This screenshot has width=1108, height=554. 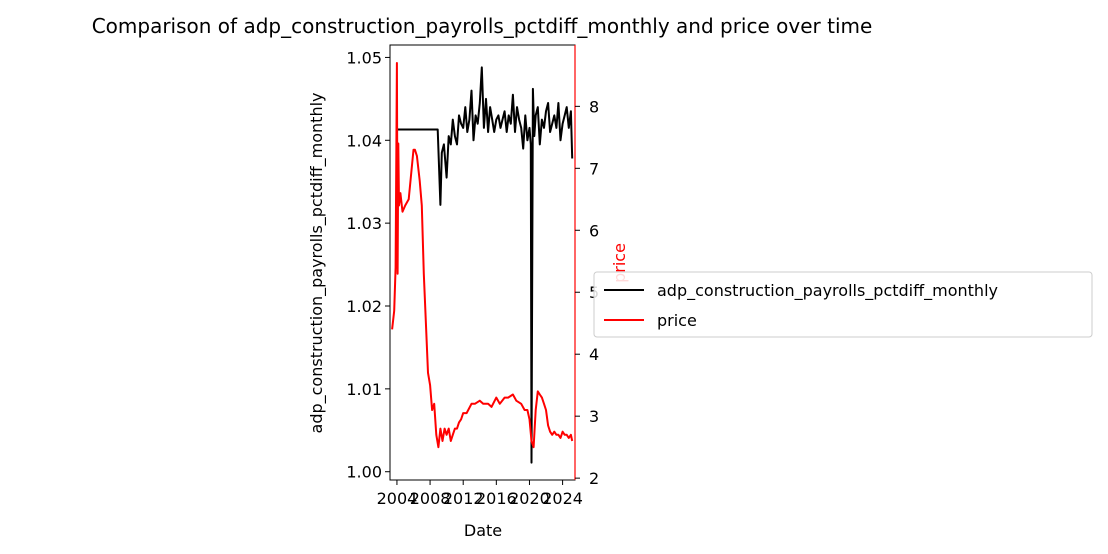 What do you see at coordinates (364, 389) in the screenshot?
I see `y-left-tick-label: 1.01` at bounding box center [364, 389].